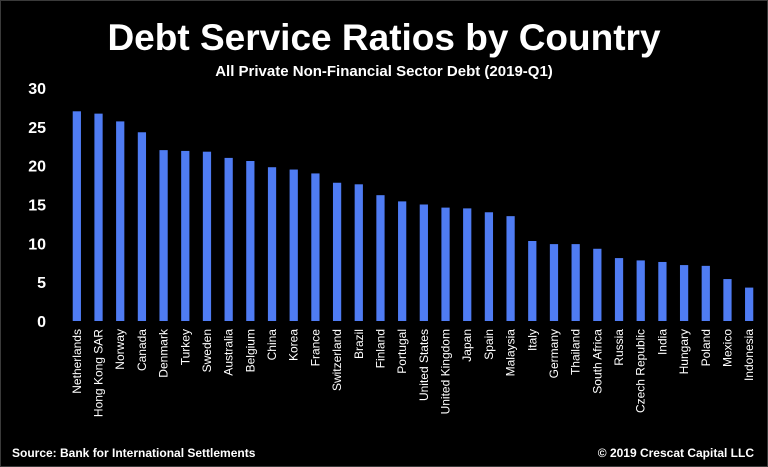 The height and width of the screenshot is (467, 768). I want to click on bar-australia, so click(228, 239).